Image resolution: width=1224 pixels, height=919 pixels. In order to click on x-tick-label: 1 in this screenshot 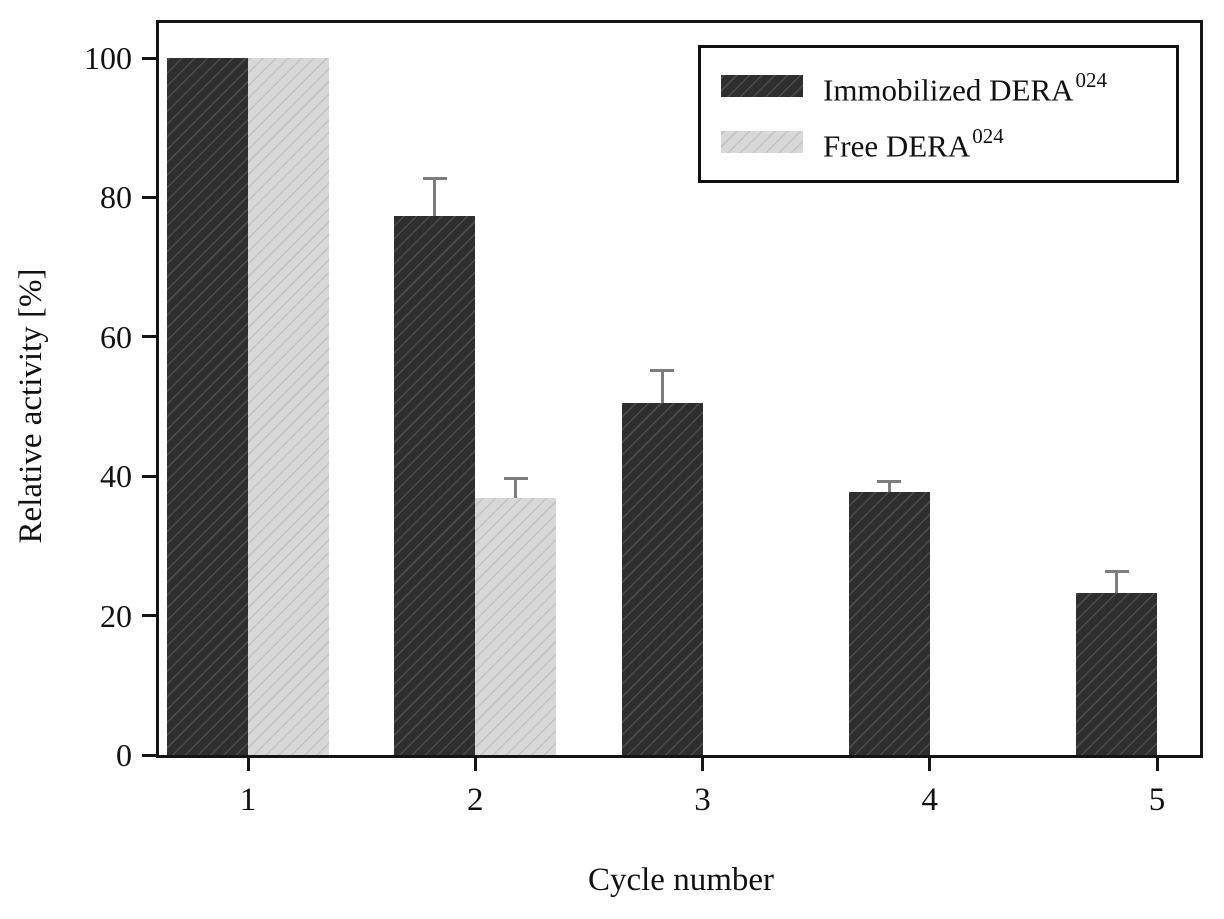, I will do `click(248, 800)`.